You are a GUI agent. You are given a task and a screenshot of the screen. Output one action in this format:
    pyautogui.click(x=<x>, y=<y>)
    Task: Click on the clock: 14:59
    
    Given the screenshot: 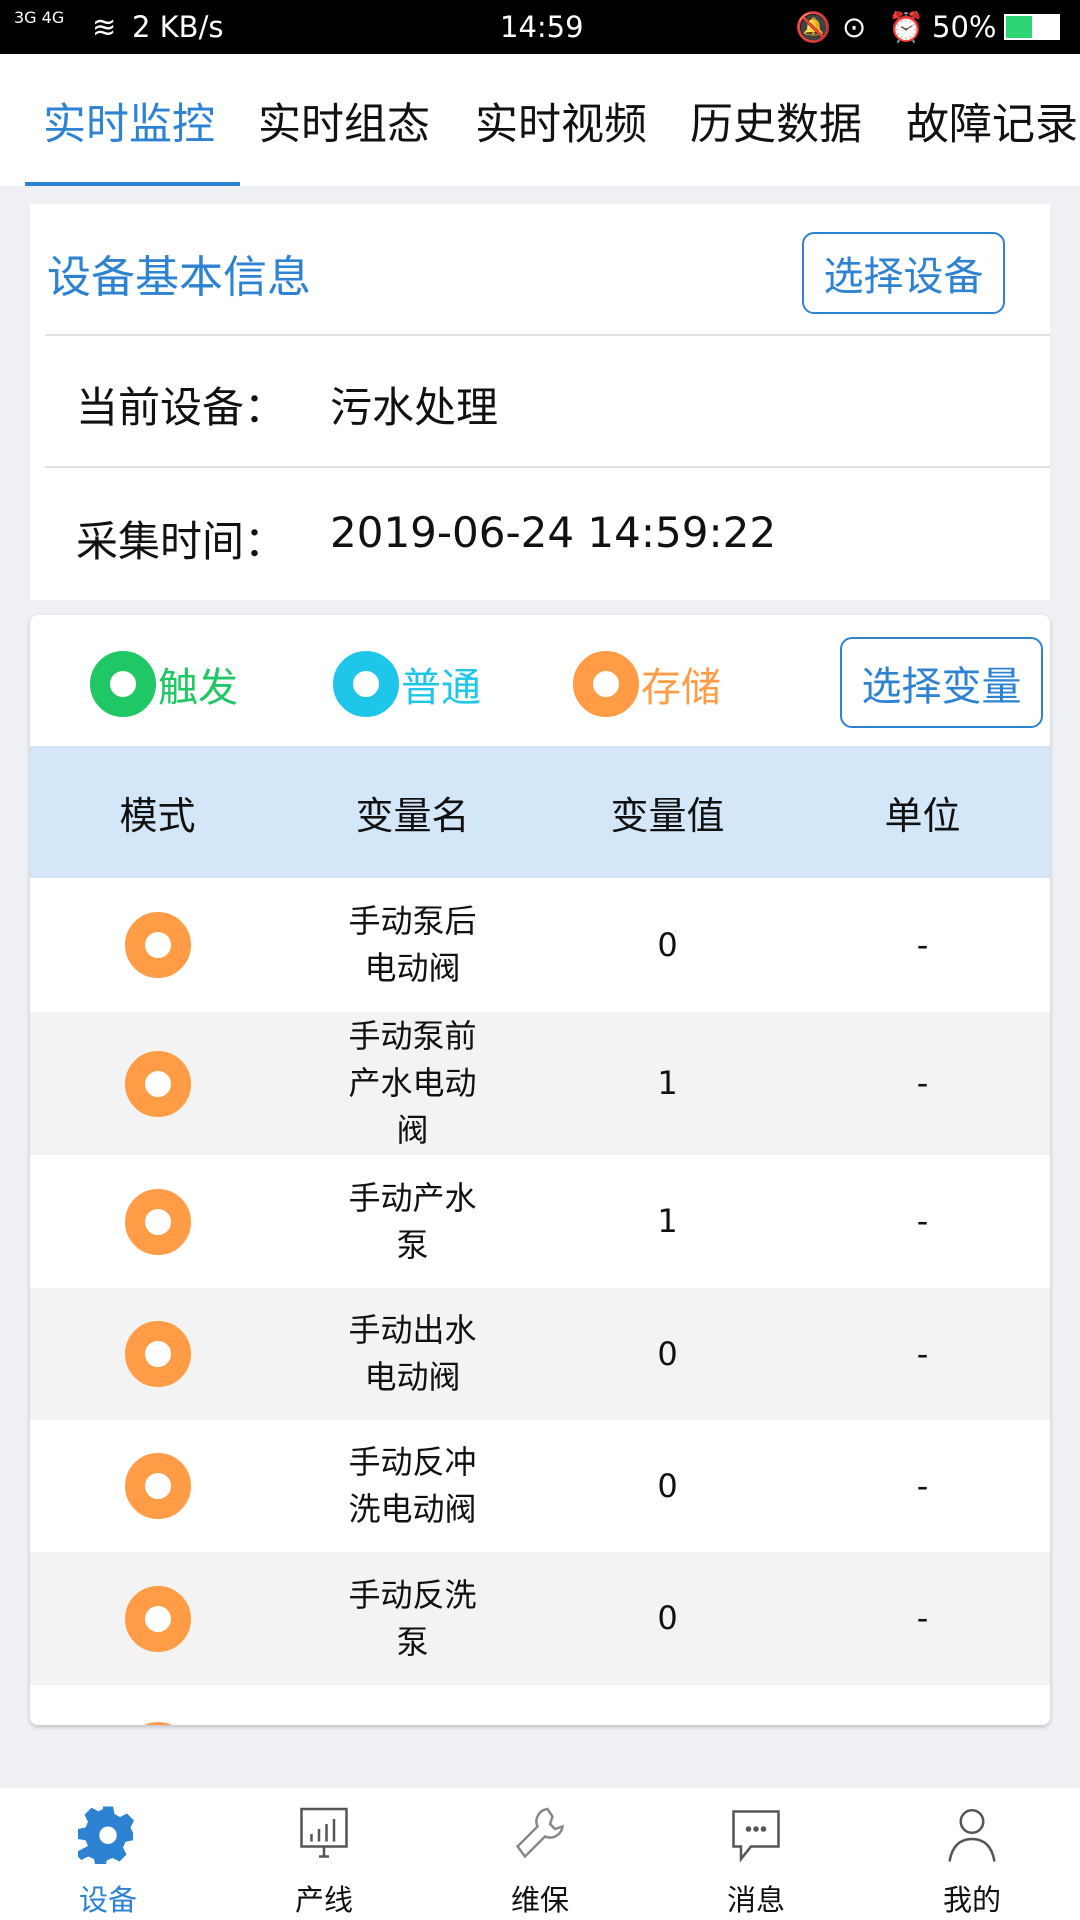 What is the action you would take?
    pyautogui.click(x=542, y=27)
    